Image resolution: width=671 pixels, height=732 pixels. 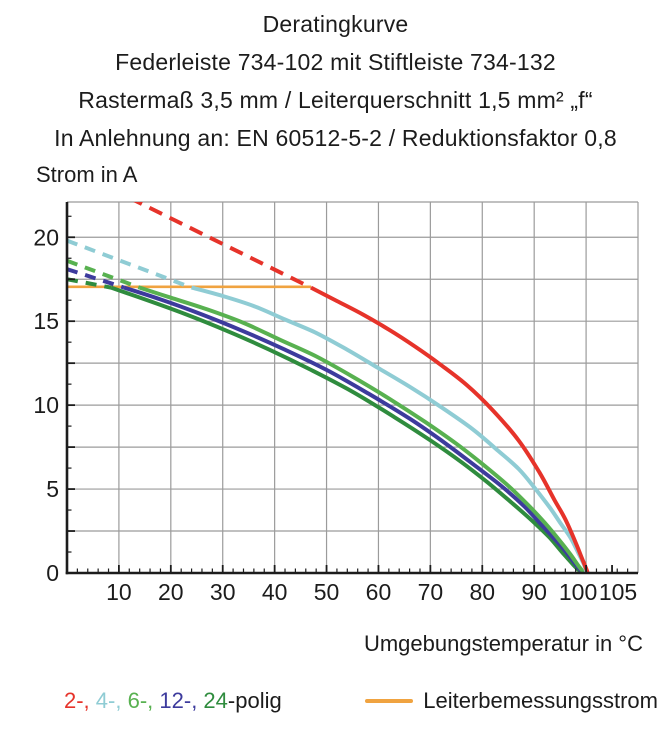 I want to click on series-dashed-2-polig, so click(x=222, y=246).